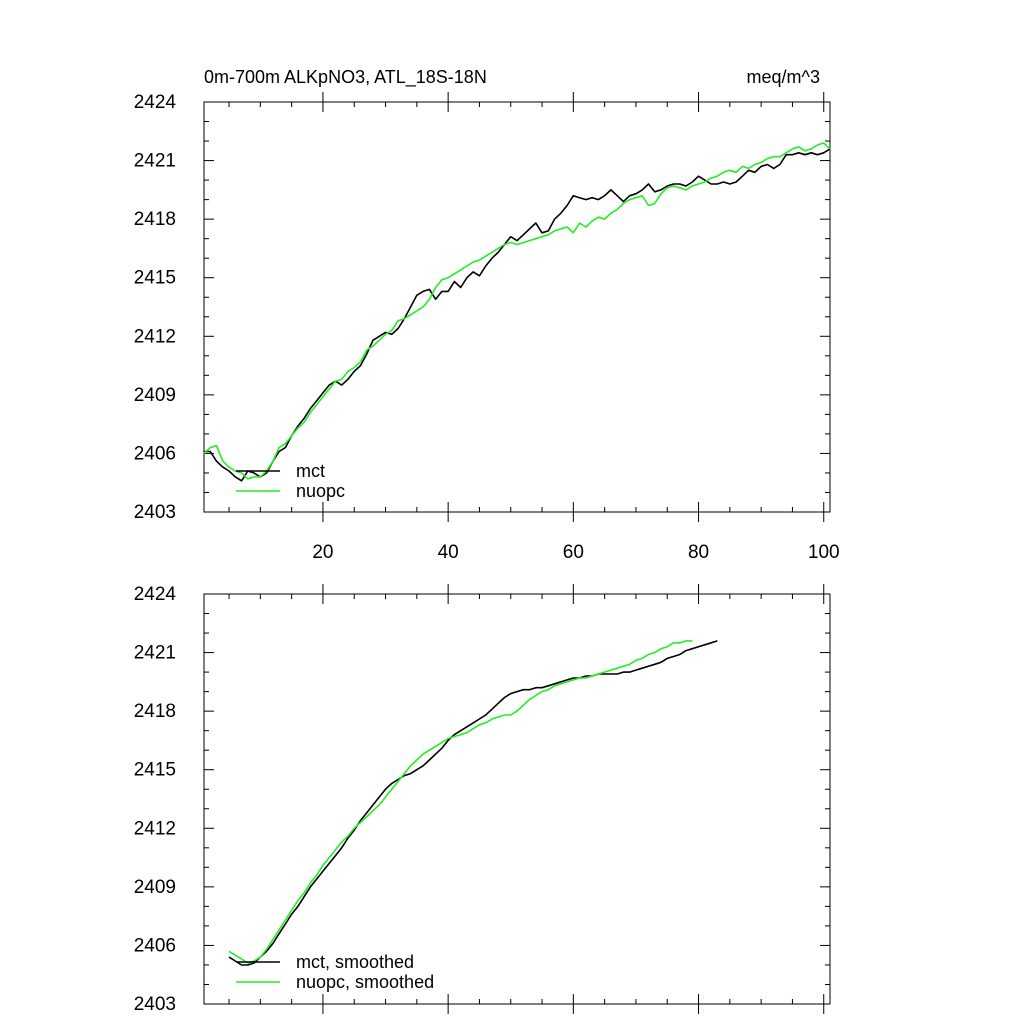 The width and height of the screenshot is (1024, 1024). Describe the element at coordinates (355, 962) in the screenshot. I see `legend-label-mct-smoothed: mct, smoothed` at that location.